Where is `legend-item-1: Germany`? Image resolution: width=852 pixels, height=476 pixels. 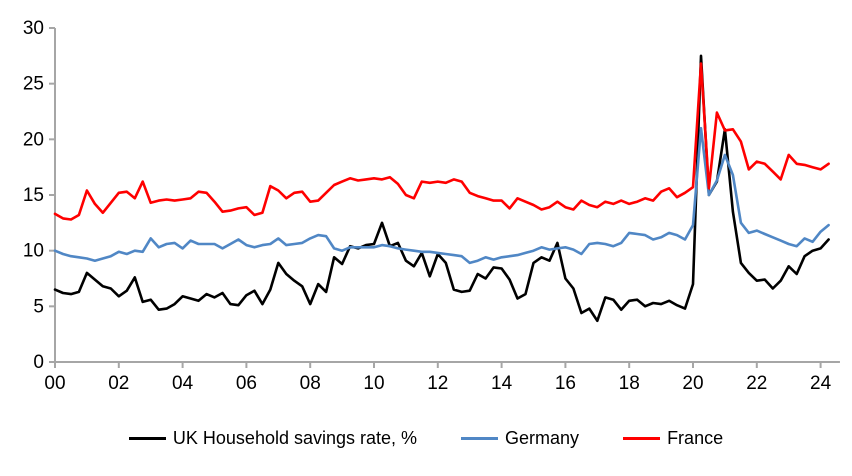 legend-item-1: Germany is located at coordinates (520, 438).